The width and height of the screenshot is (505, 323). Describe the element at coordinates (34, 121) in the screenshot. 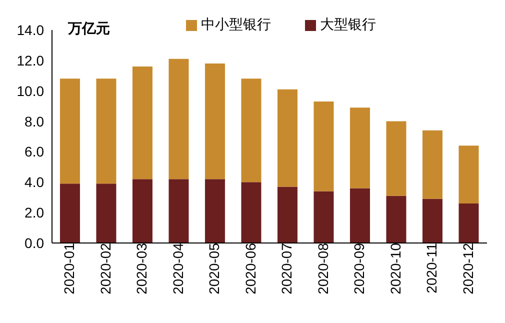

I see `y-tick-label: 8.0` at that location.